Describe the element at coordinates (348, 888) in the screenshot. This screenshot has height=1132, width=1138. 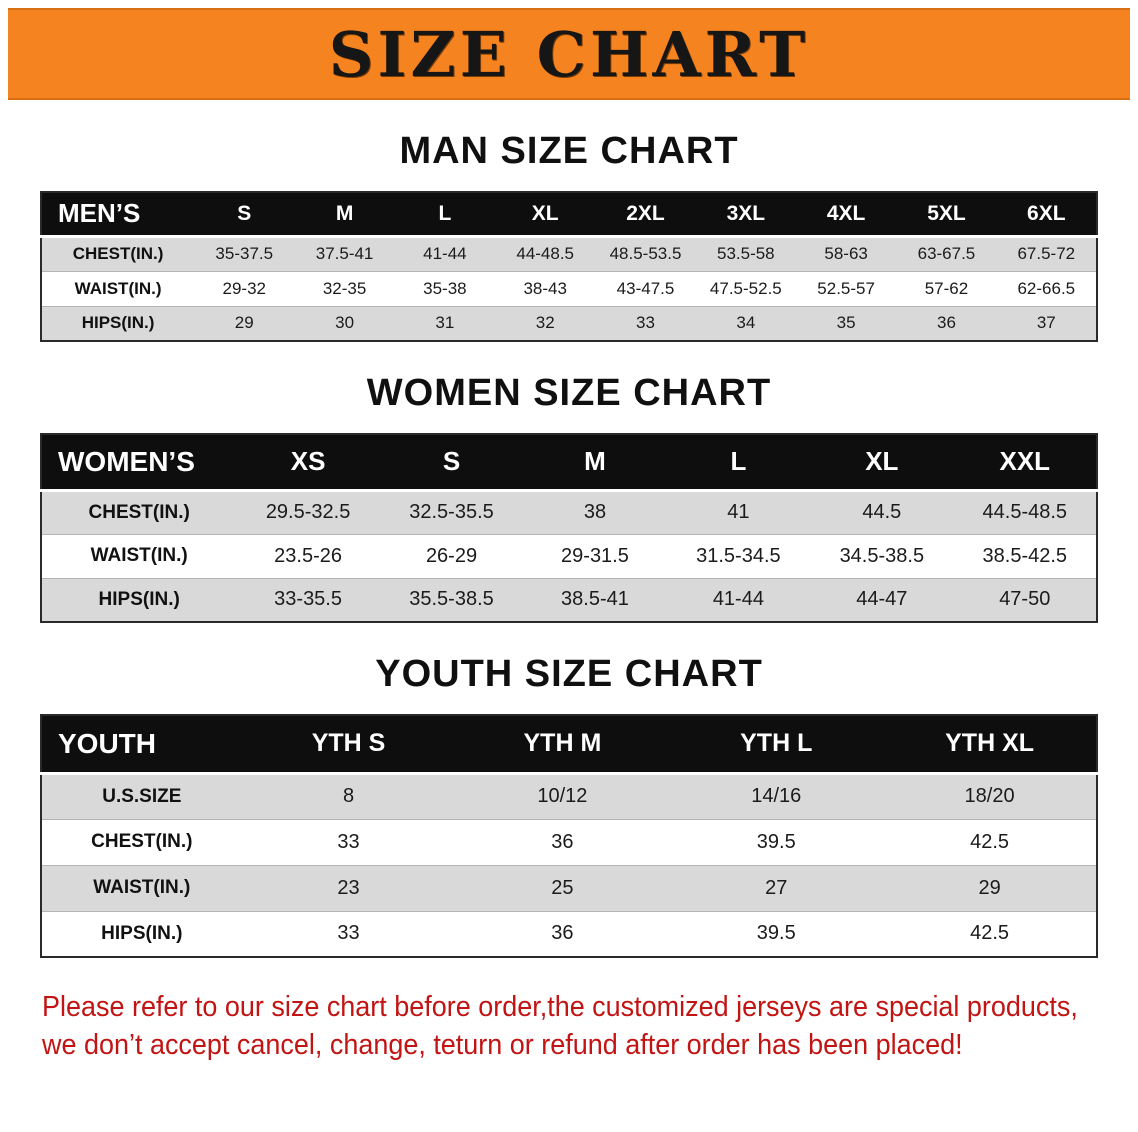
I see `size-value-cell: 23` at that location.